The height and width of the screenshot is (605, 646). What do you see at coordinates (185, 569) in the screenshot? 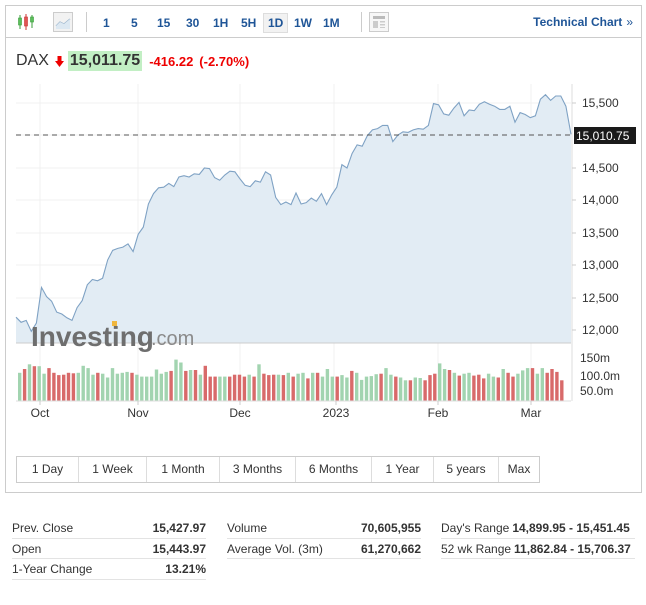
I see `stat-value: 13.21%` at bounding box center [185, 569].